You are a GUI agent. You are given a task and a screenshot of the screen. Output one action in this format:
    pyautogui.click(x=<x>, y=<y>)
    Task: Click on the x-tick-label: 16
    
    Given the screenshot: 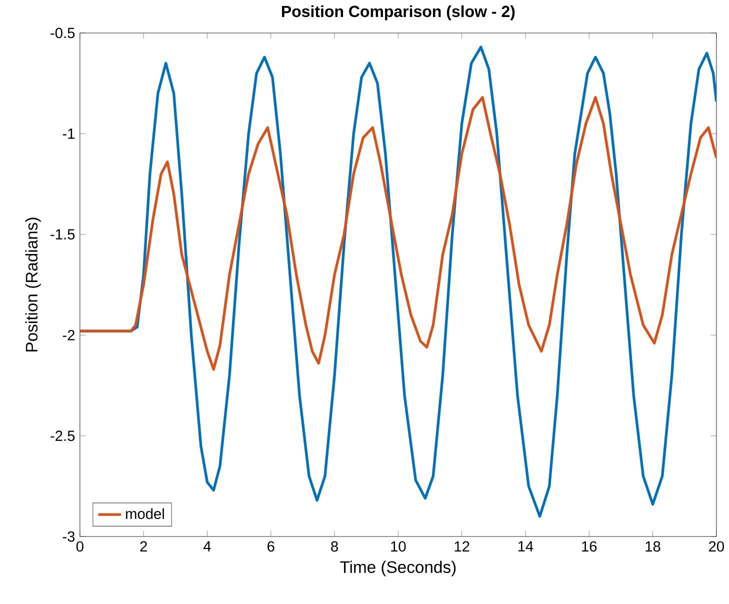 What is the action you would take?
    pyautogui.click(x=589, y=546)
    